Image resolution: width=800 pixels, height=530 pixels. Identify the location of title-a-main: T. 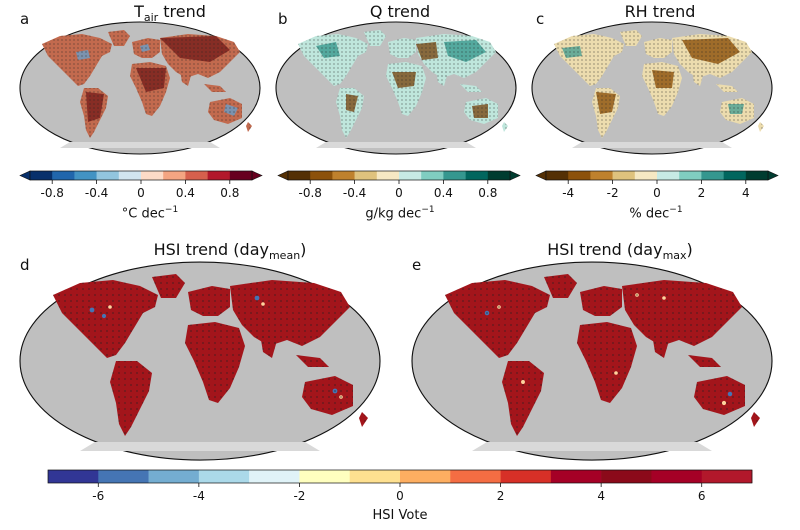
(139, 11).